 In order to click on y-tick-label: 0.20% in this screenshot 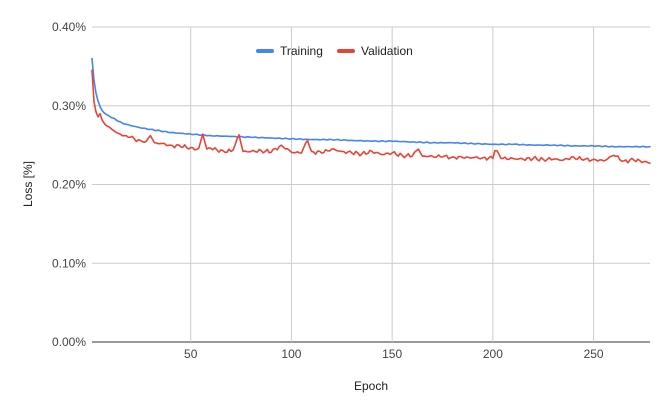, I will do `click(69, 185)`.